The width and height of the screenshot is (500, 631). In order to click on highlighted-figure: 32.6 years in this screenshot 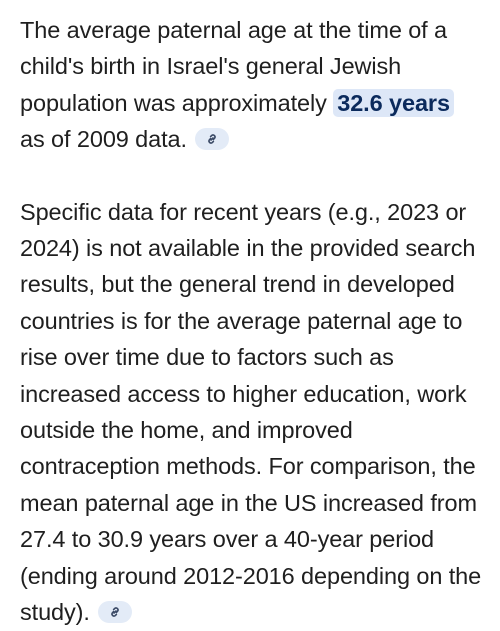, I will do `click(393, 102)`.